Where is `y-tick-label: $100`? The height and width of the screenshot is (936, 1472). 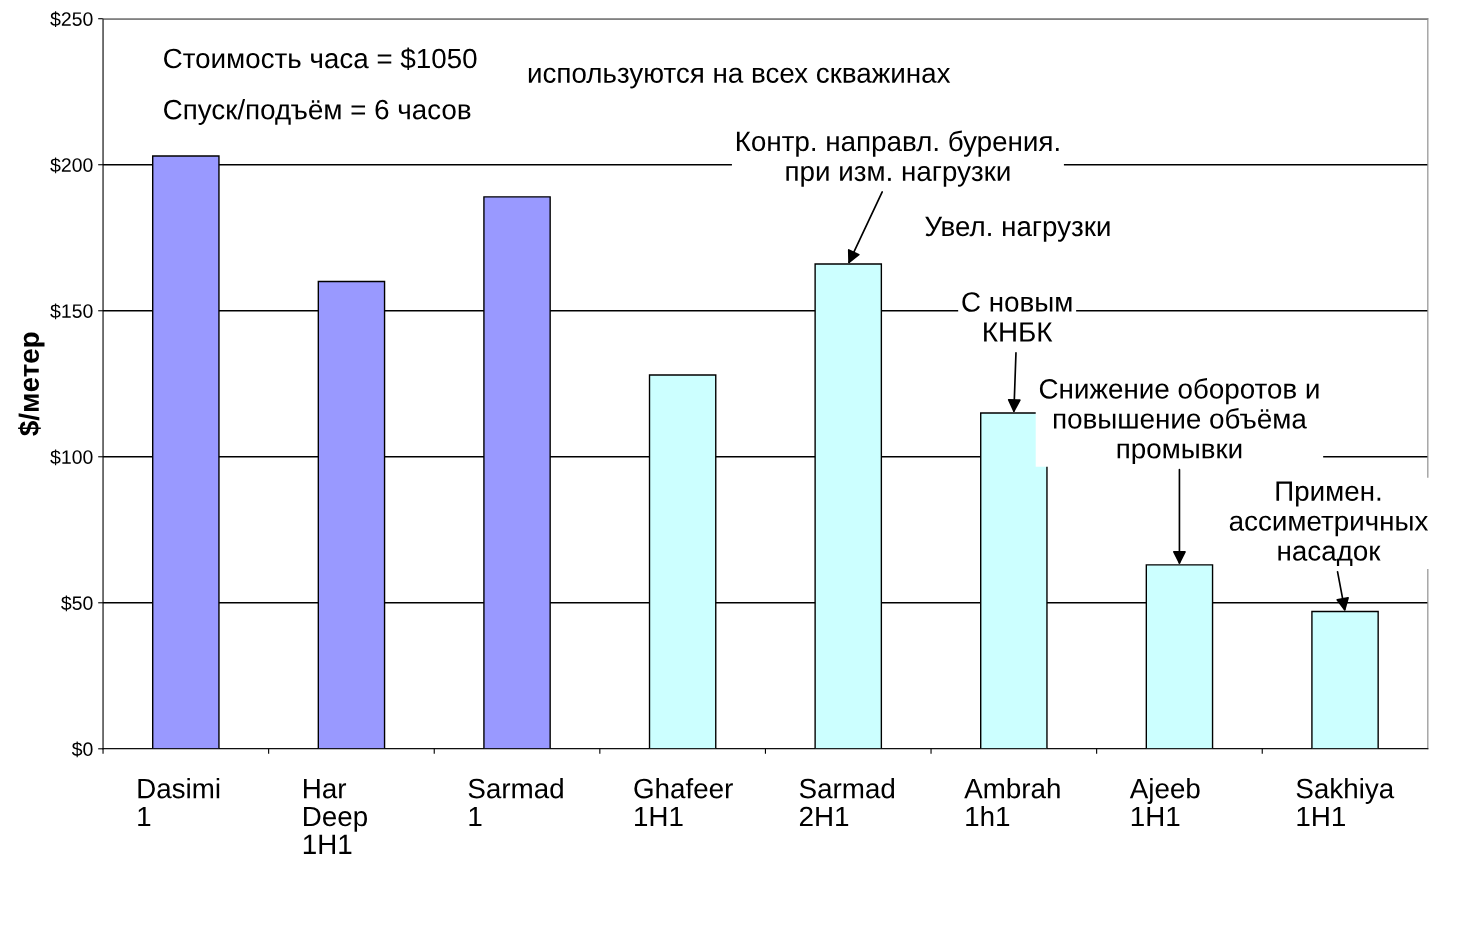
y-tick-label: $100 is located at coordinates (71, 457).